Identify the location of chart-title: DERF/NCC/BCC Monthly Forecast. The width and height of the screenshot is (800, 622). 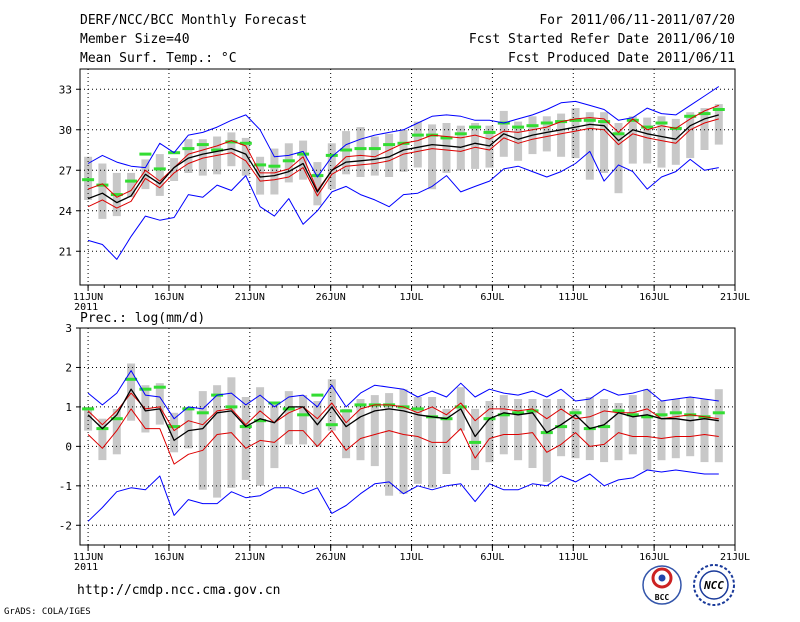
(193, 20).